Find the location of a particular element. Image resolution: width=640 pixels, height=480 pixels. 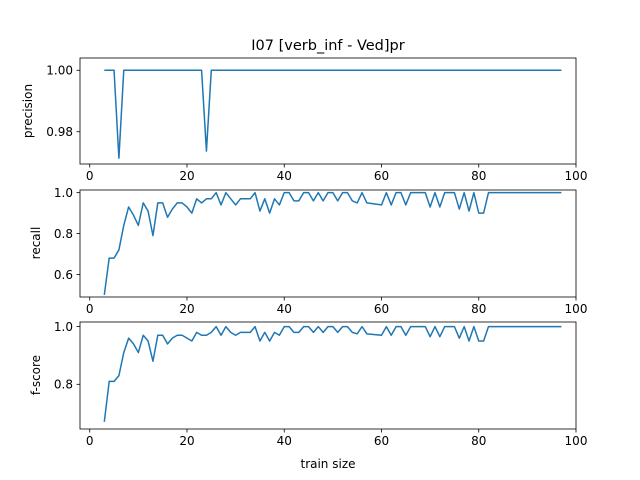

x-axis-label: train size is located at coordinates (327, 464).